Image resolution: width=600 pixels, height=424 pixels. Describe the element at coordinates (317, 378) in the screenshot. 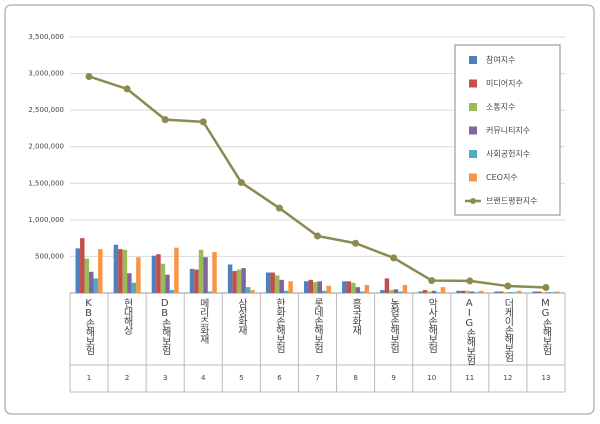

I see `rank-label: 7` at that location.